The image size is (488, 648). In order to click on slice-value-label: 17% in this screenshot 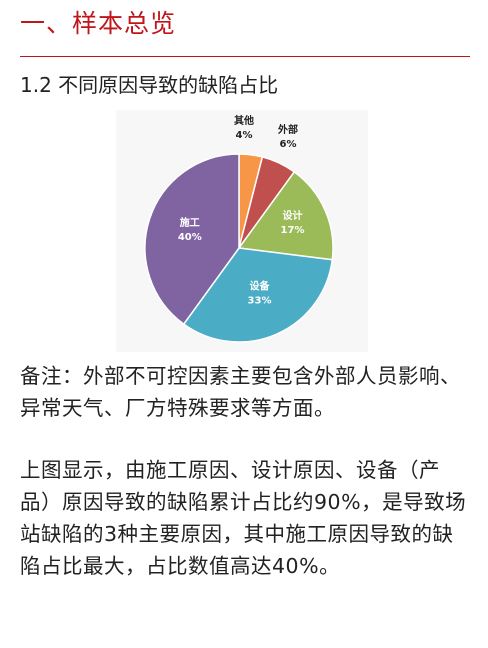, I will do `click(293, 230)`.